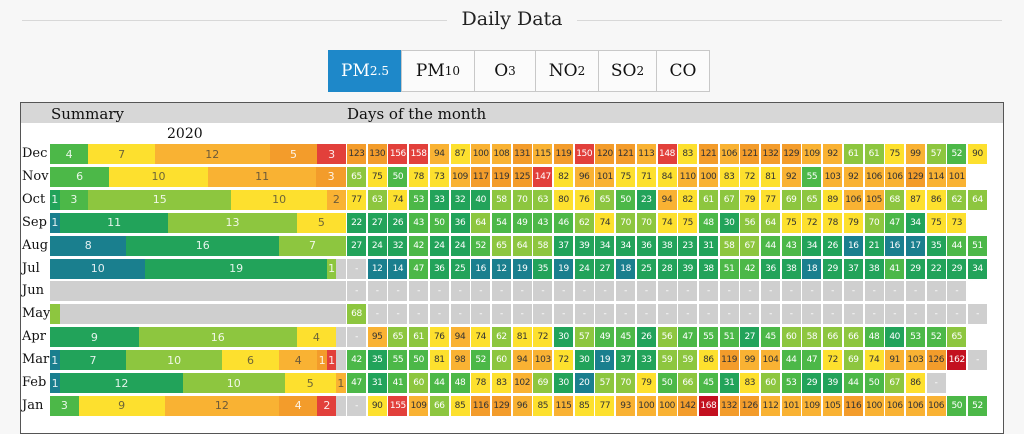 The image size is (1024, 434). I want to click on summary-segment-yellow: 6, so click(250, 360).